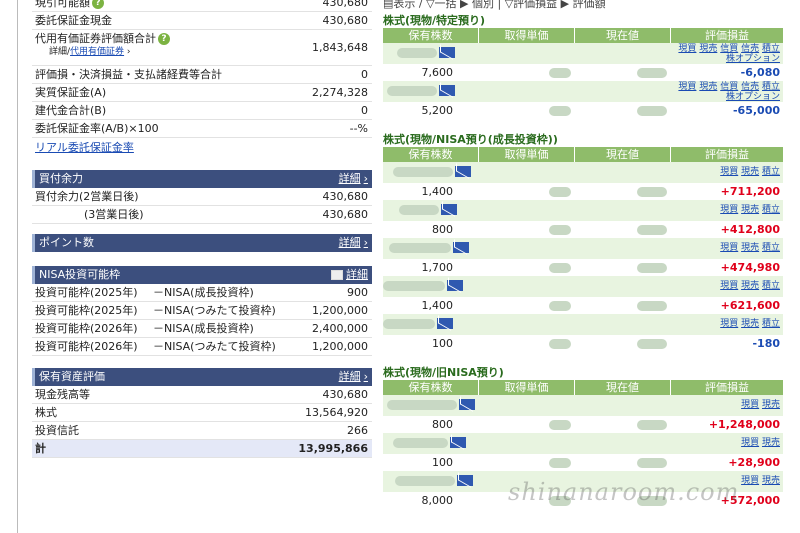 The width and height of the screenshot is (800, 533). I want to click on section-title: 買付余力, so click(61, 178).